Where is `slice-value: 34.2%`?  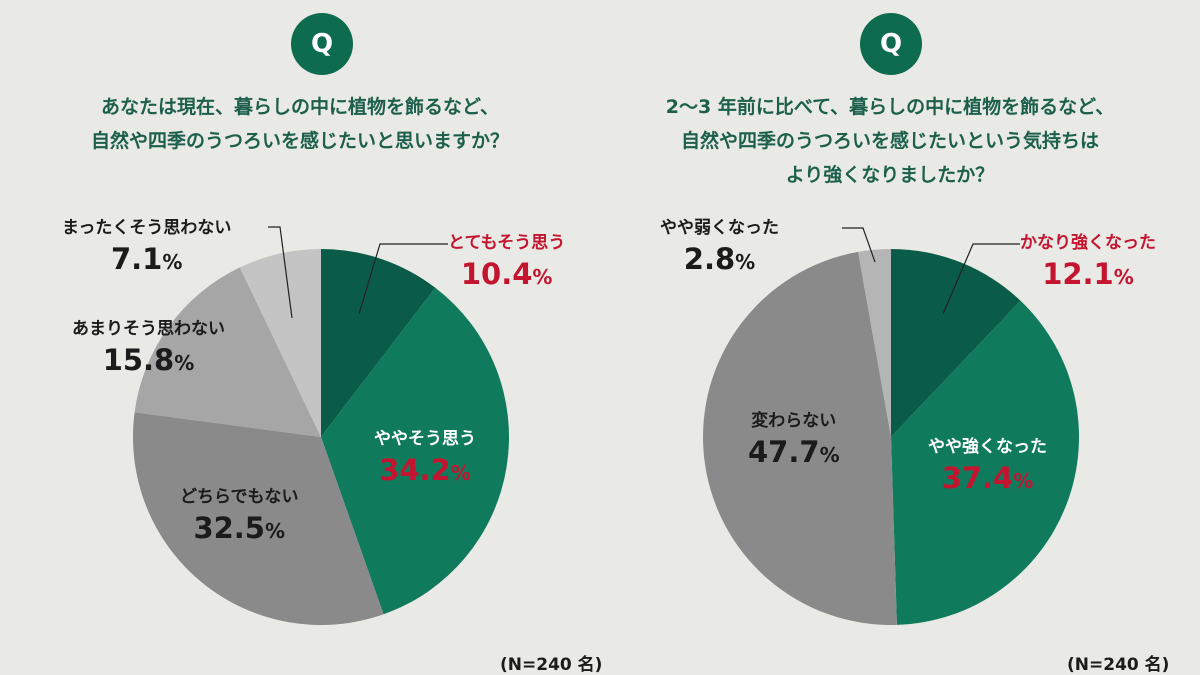
slice-value: 34.2% is located at coordinates (425, 470).